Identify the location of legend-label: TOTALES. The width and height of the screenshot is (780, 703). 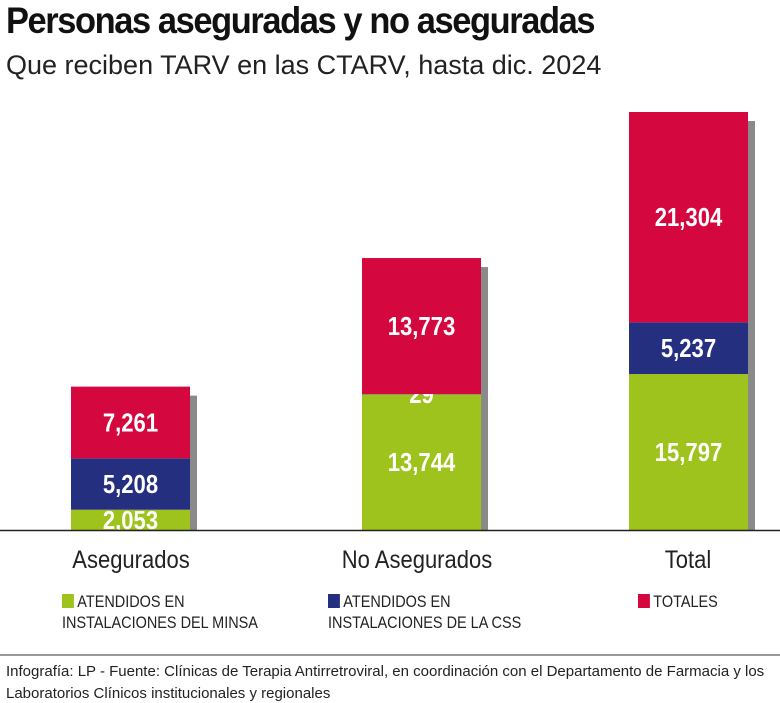
(685, 601).